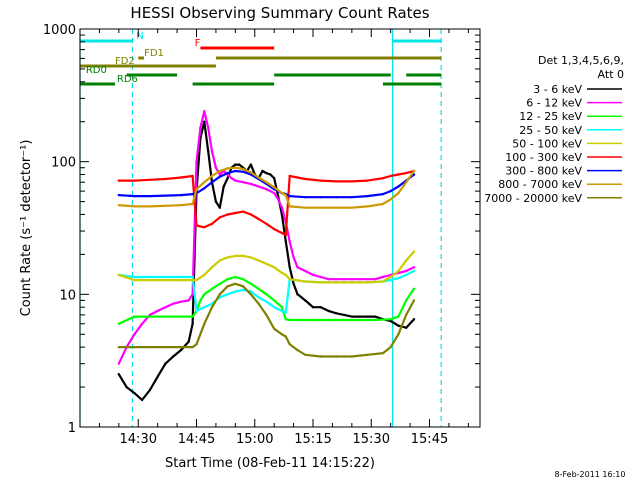 This screenshot has height=480, width=640. I want to click on y-tick-label-3: 1000, so click(59, 30).